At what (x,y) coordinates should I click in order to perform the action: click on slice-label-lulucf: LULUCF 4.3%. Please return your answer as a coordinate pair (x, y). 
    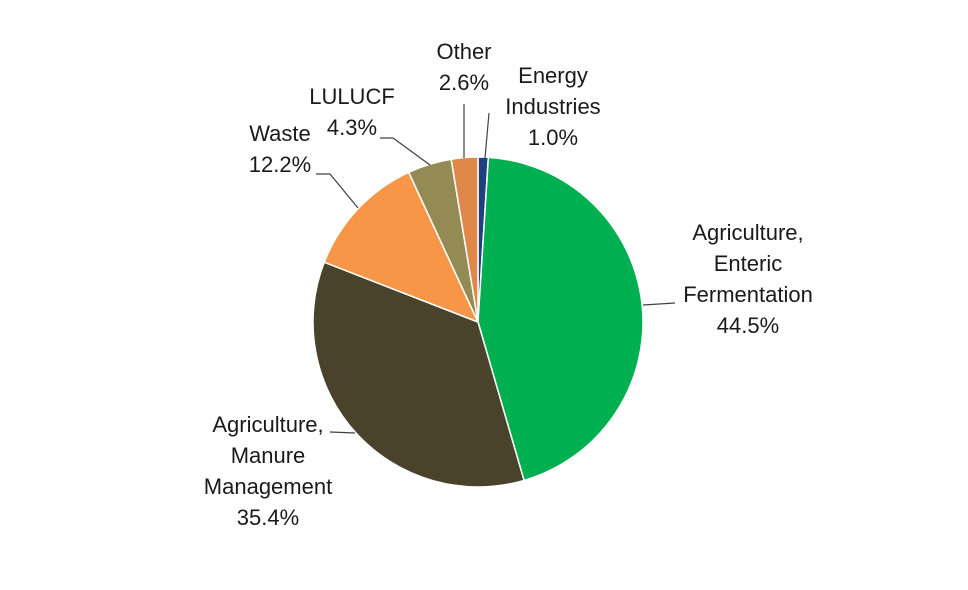
    Looking at the image, I should click on (352, 112).